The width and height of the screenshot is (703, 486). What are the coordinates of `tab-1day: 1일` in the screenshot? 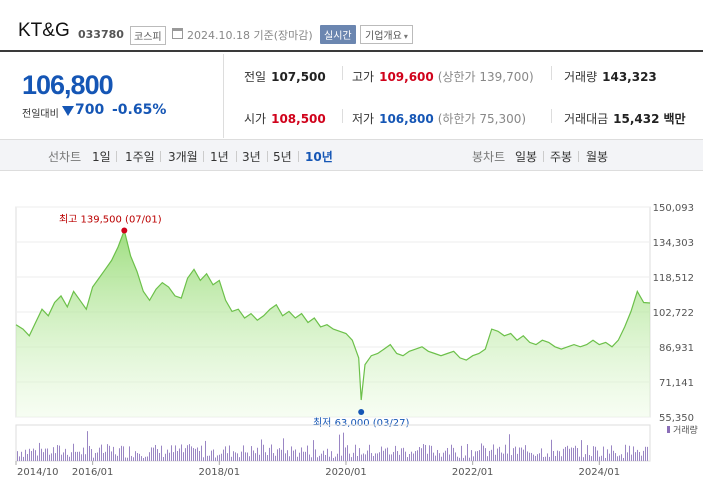 It's located at (101, 157).